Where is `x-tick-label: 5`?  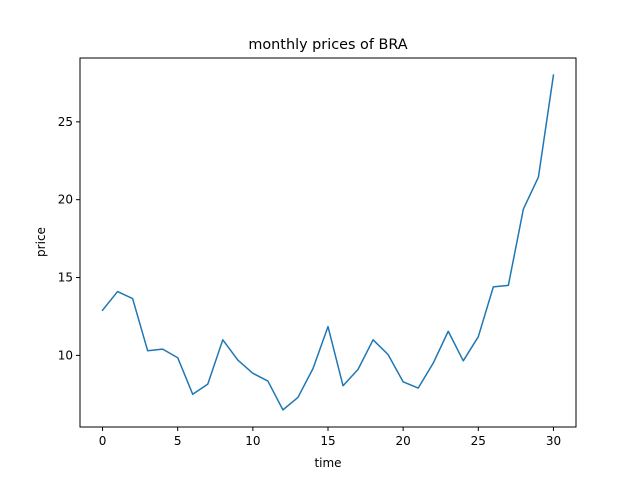 x-tick-label: 5 is located at coordinates (178, 441).